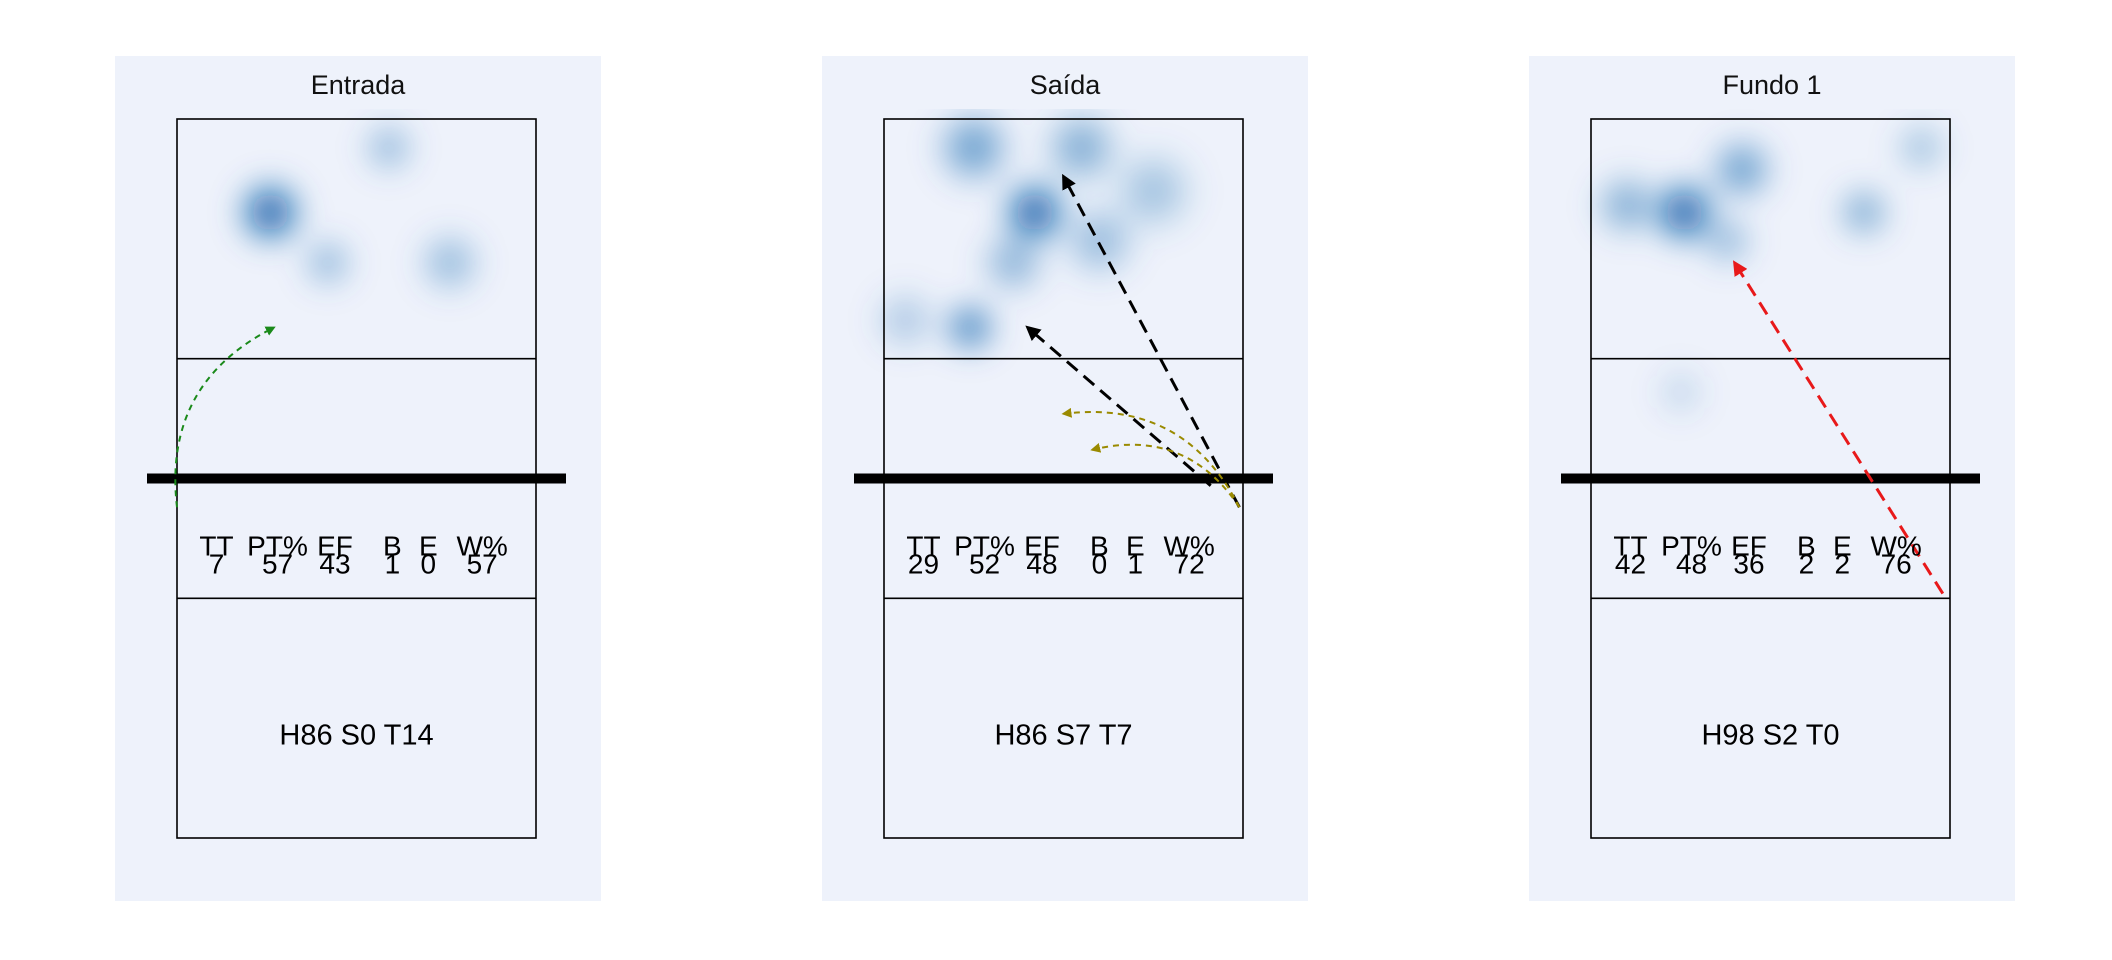 The height and width of the screenshot is (960, 2112). Describe the element at coordinates (359, 85) in the screenshot. I see `panel-title: Entrada` at that location.